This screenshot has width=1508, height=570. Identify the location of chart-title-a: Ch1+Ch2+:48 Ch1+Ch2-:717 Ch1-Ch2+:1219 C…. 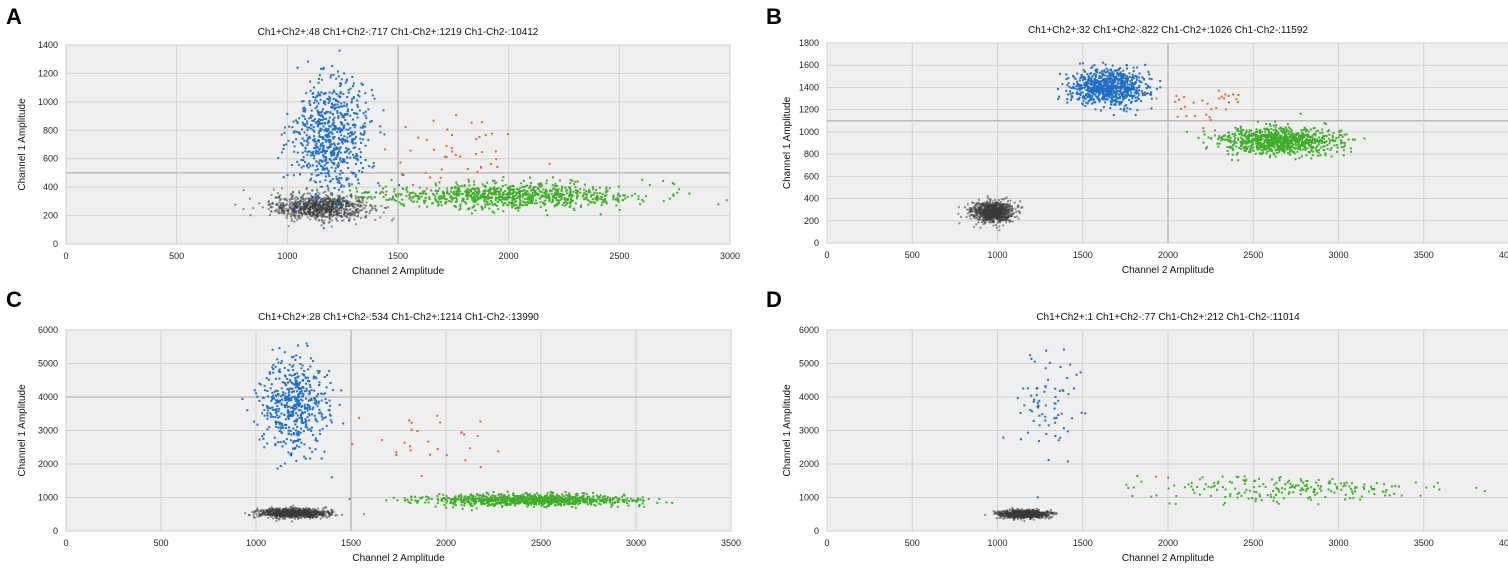
(398, 32).